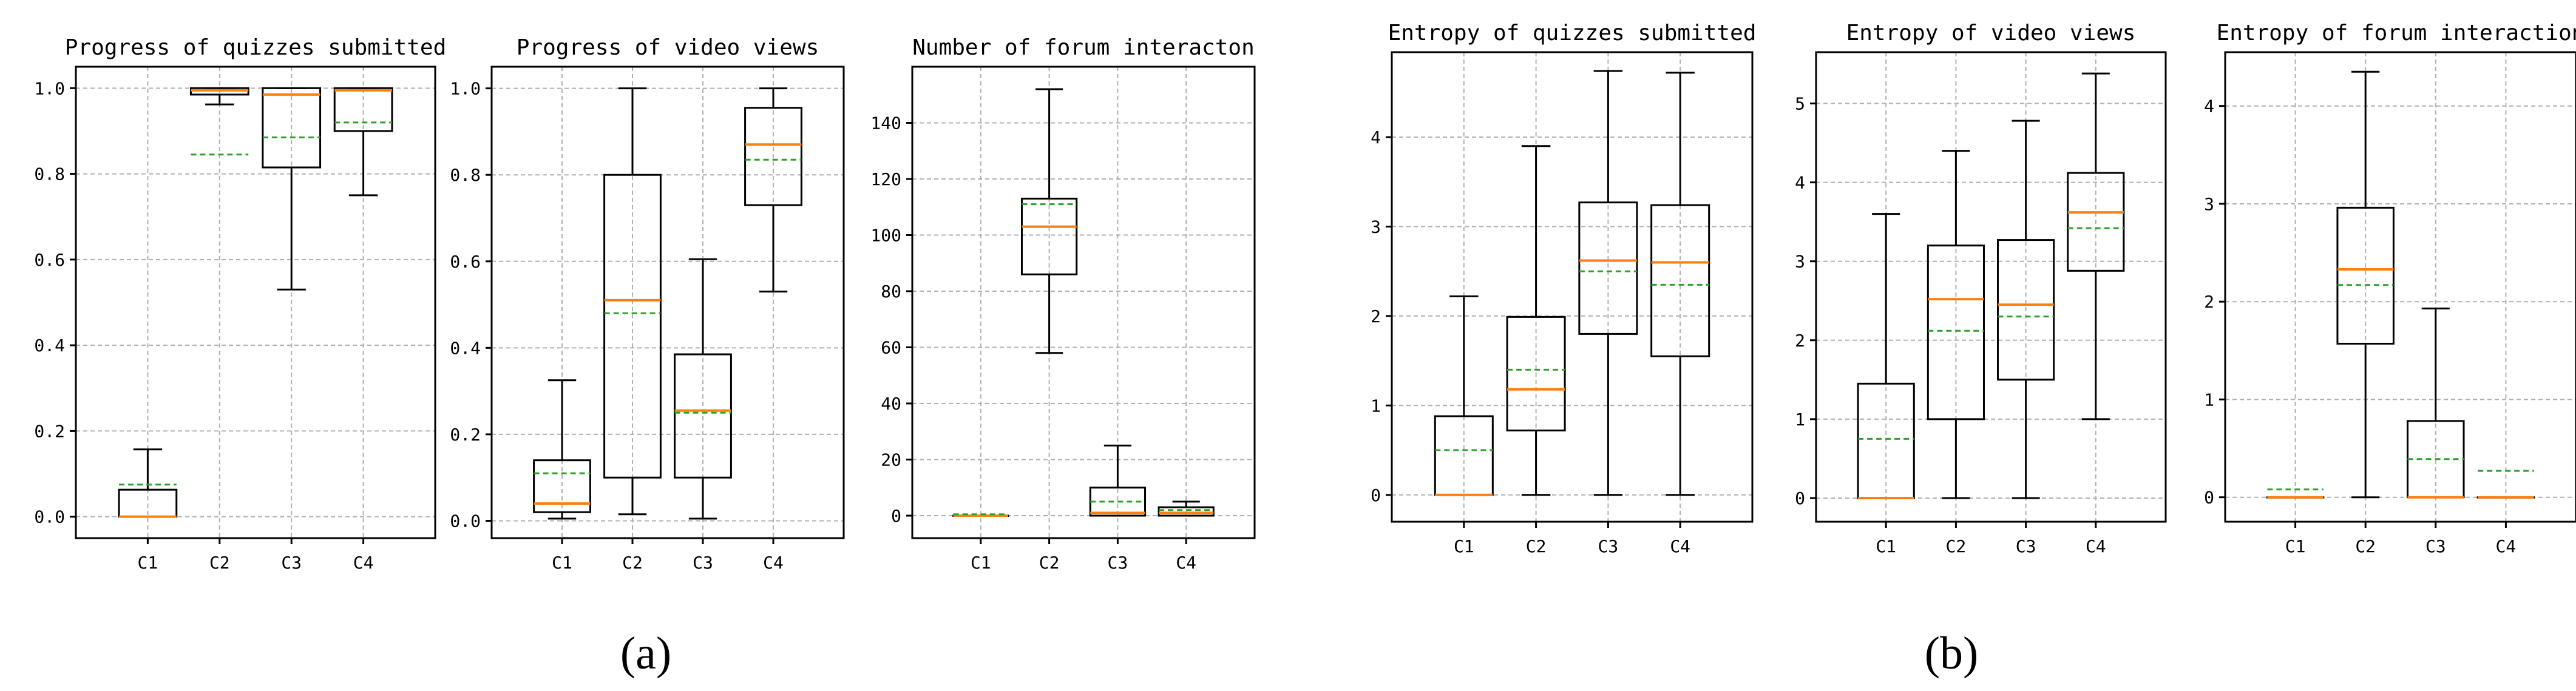 The height and width of the screenshot is (691, 2576). What do you see at coordinates (891, 348) in the screenshot?
I see `y-tick-label: 60` at bounding box center [891, 348].